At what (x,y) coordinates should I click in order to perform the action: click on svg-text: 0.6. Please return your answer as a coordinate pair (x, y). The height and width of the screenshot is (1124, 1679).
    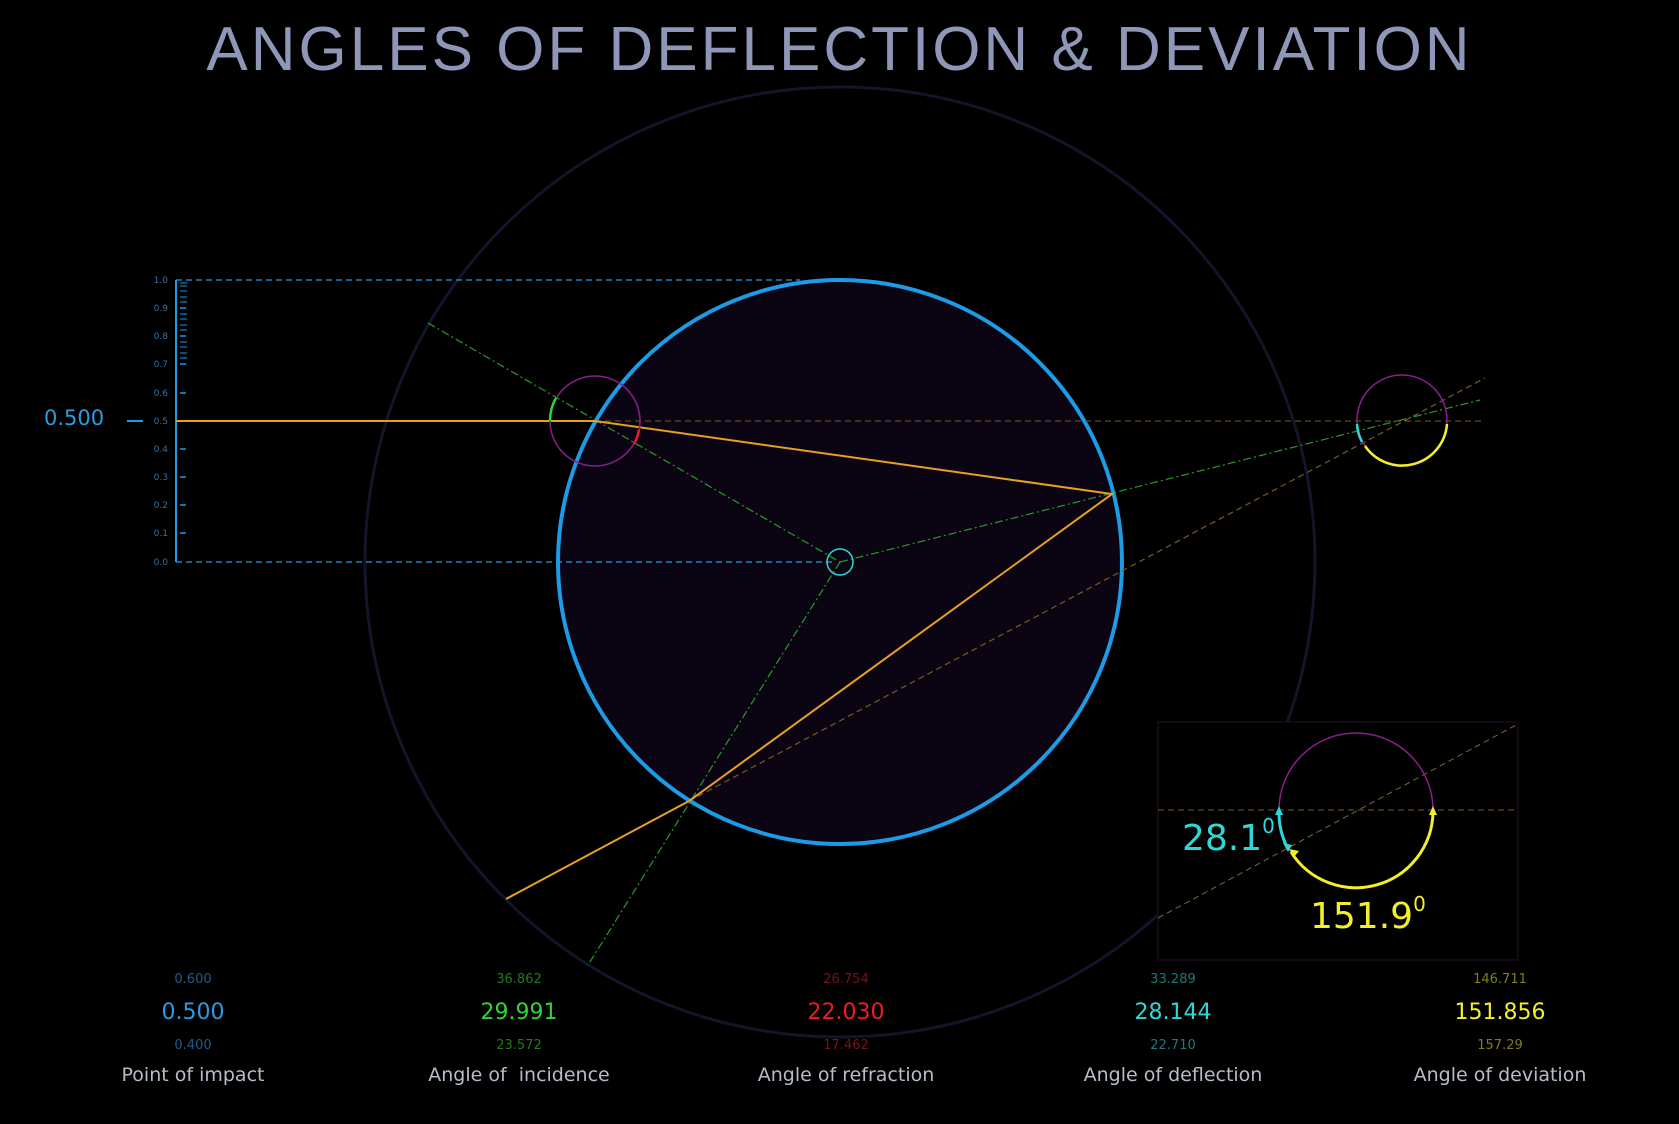
    Looking at the image, I should click on (161, 394).